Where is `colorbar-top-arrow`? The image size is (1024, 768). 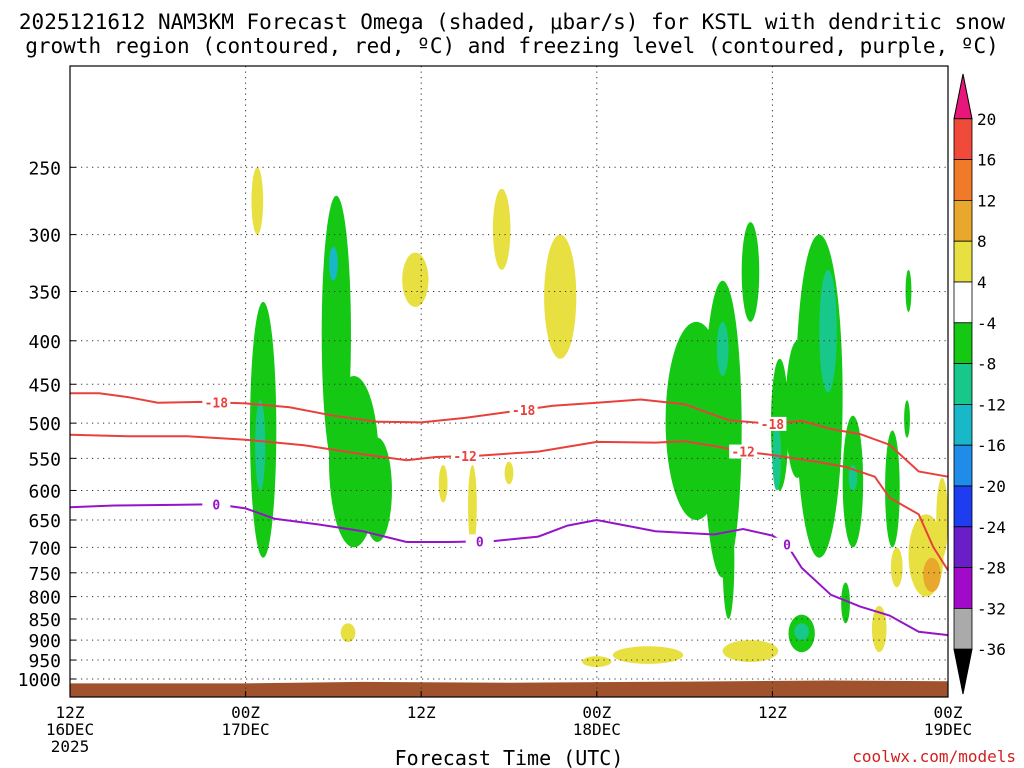
colorbar-top-arrow is located at coordinates (963, 96).